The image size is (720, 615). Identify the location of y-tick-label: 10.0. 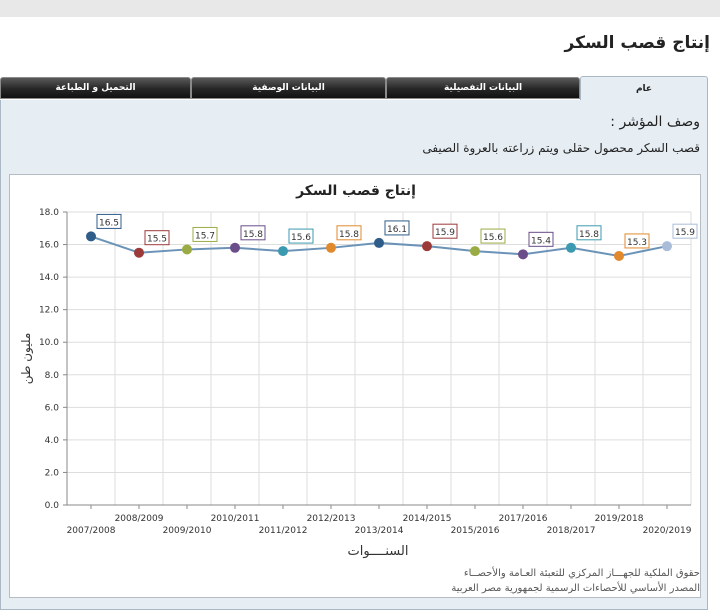
(49, 343).